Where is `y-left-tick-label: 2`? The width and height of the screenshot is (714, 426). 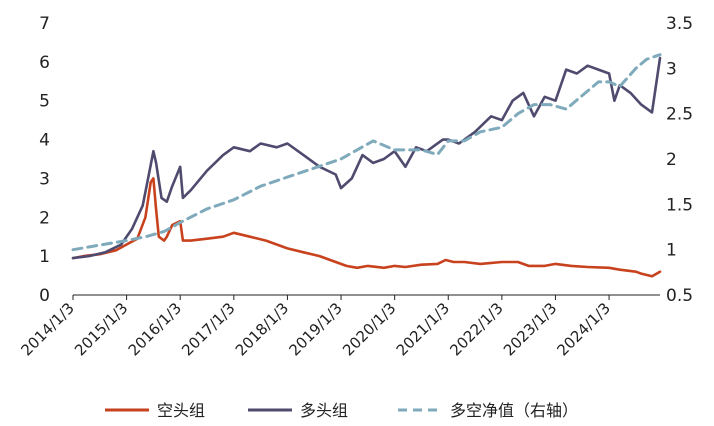
y-left-tick-label: 2 is located at coordinates (44, 218).